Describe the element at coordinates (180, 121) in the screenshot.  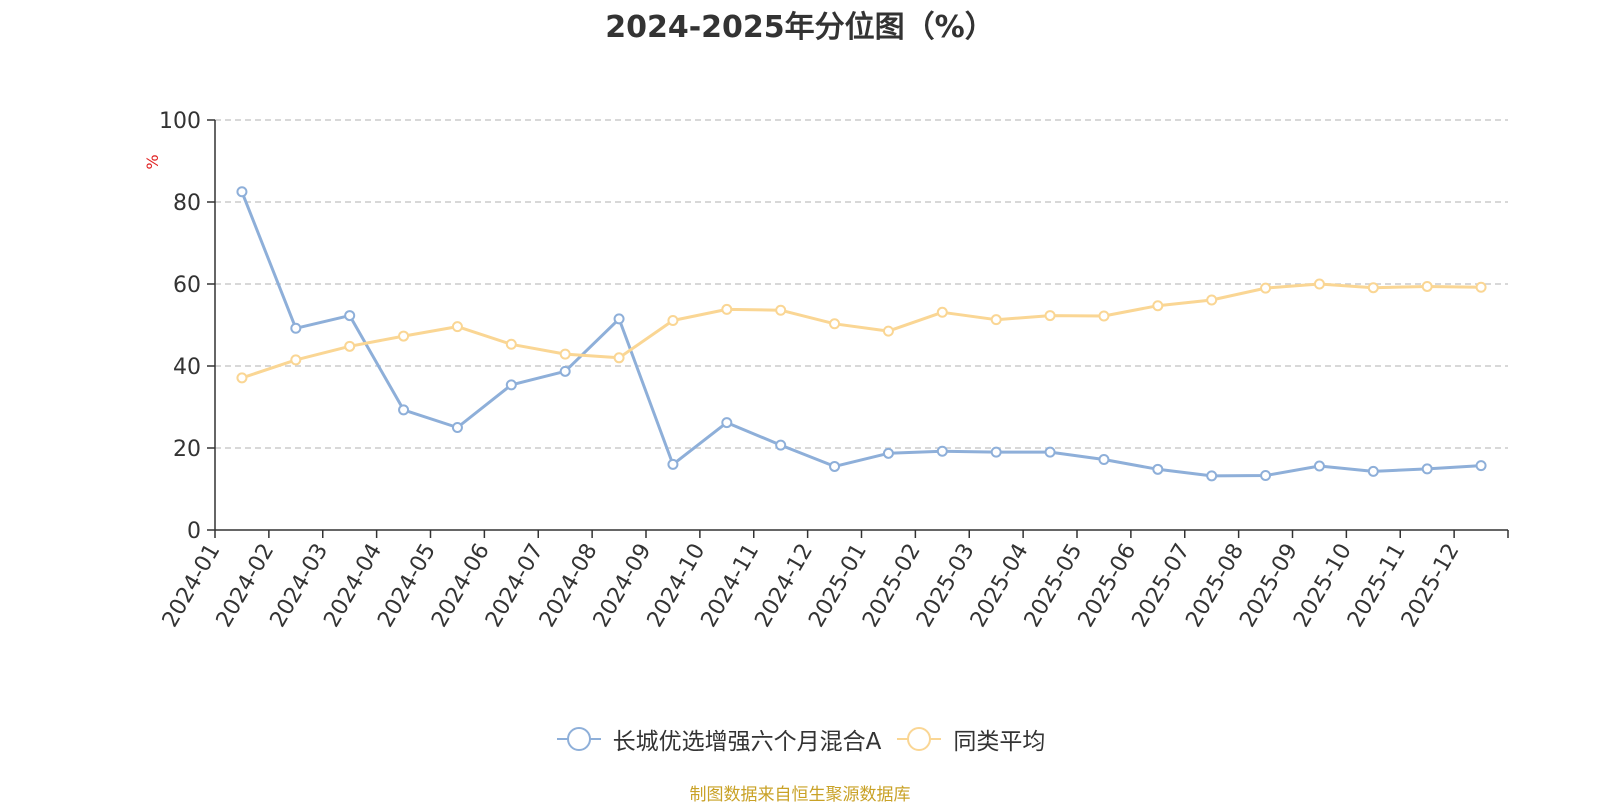
I see `y-tick-label: 100` at that location.